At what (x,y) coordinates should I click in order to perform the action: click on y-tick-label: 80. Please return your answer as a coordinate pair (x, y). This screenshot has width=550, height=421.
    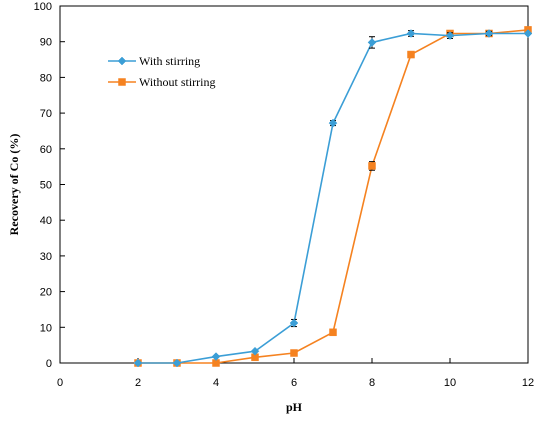
    Looking at the image, I should click on (46, 78).